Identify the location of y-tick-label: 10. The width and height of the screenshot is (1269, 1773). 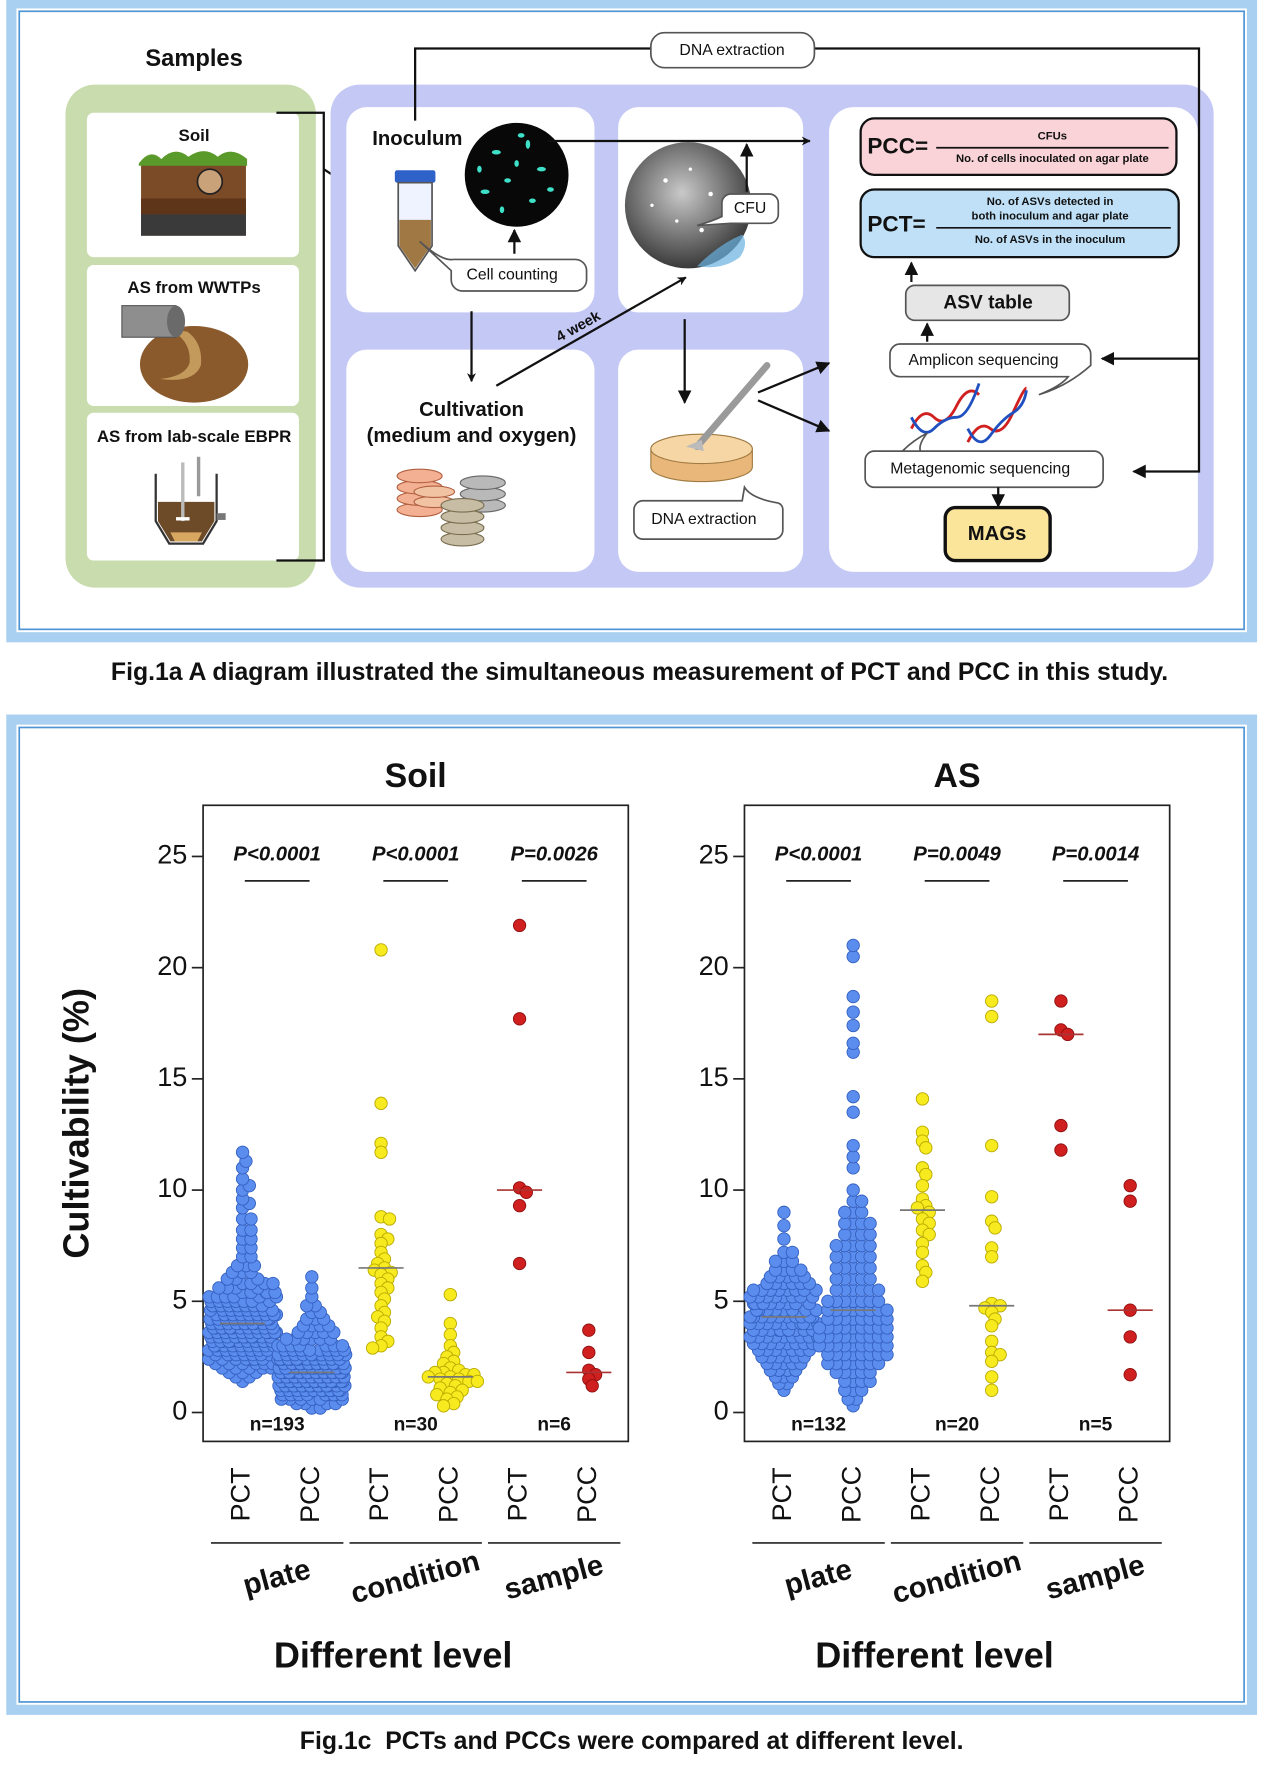
(172, 1188).